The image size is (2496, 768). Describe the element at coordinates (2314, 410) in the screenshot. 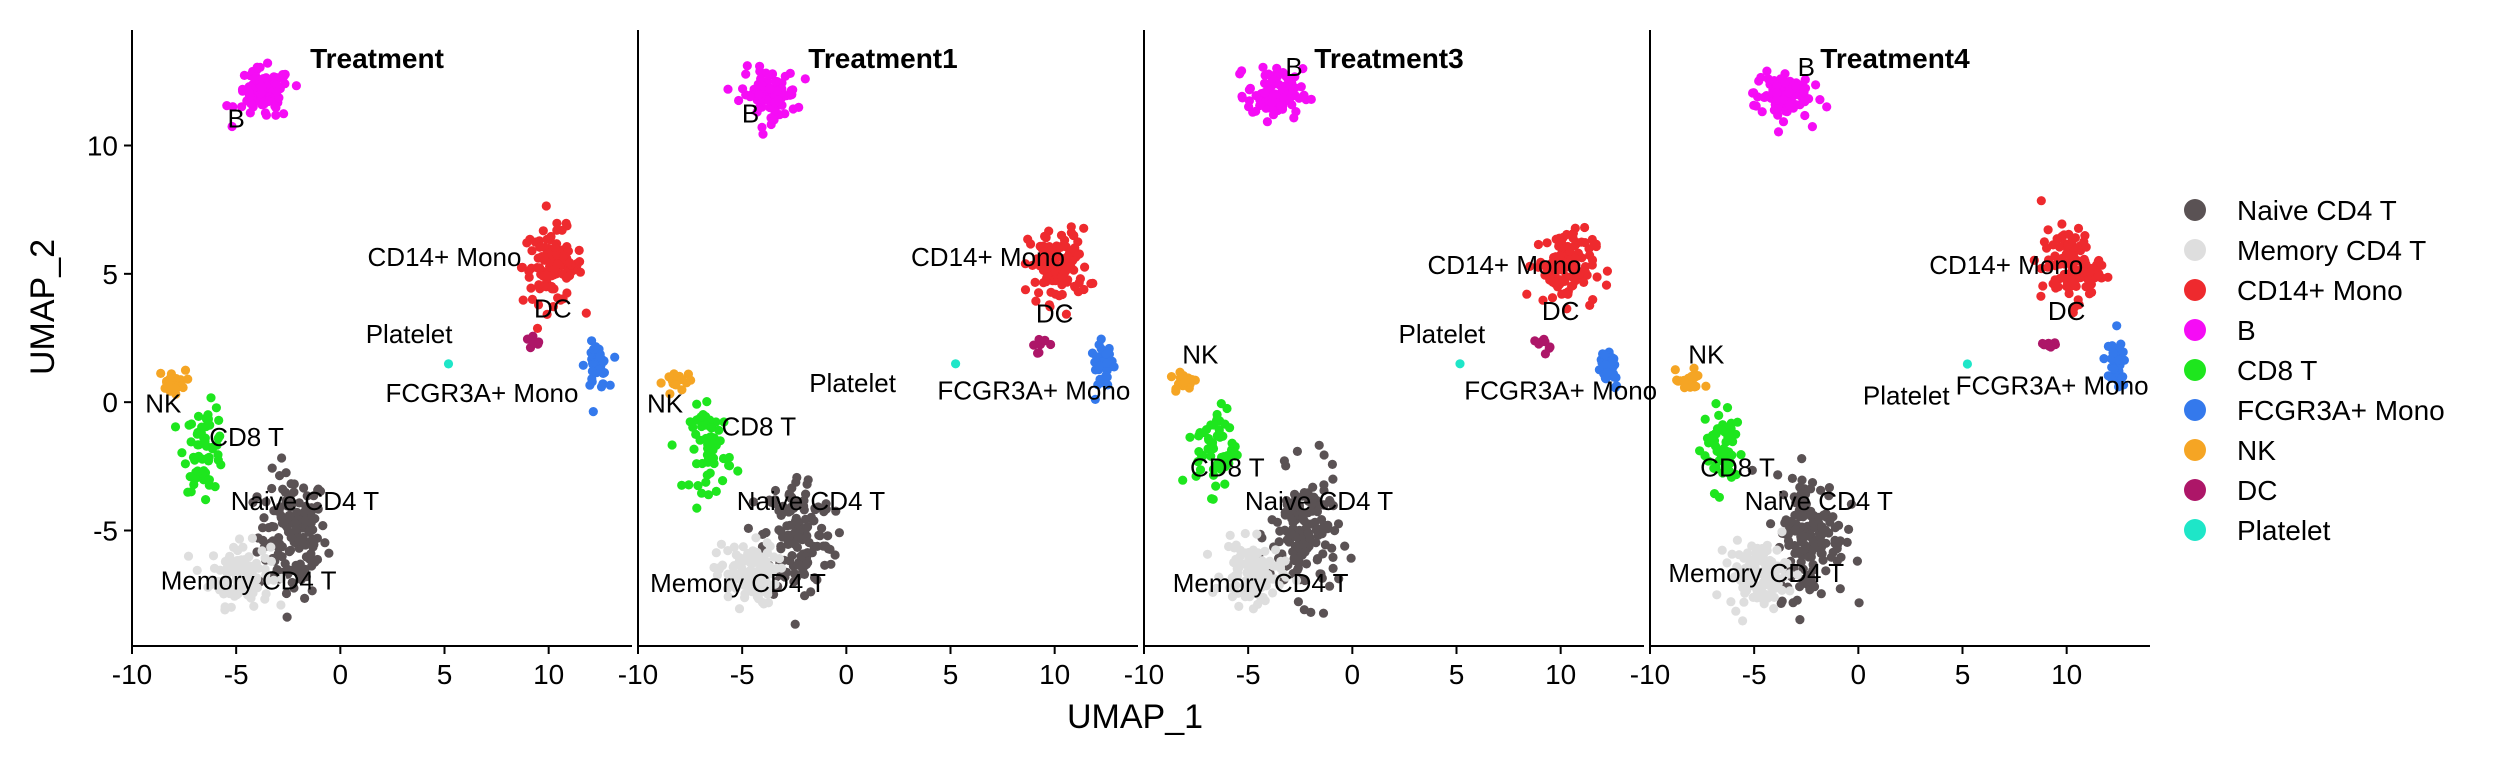

I see `legend-item-fcgr3a-mono: FCGR3A+ Mono` at that location.